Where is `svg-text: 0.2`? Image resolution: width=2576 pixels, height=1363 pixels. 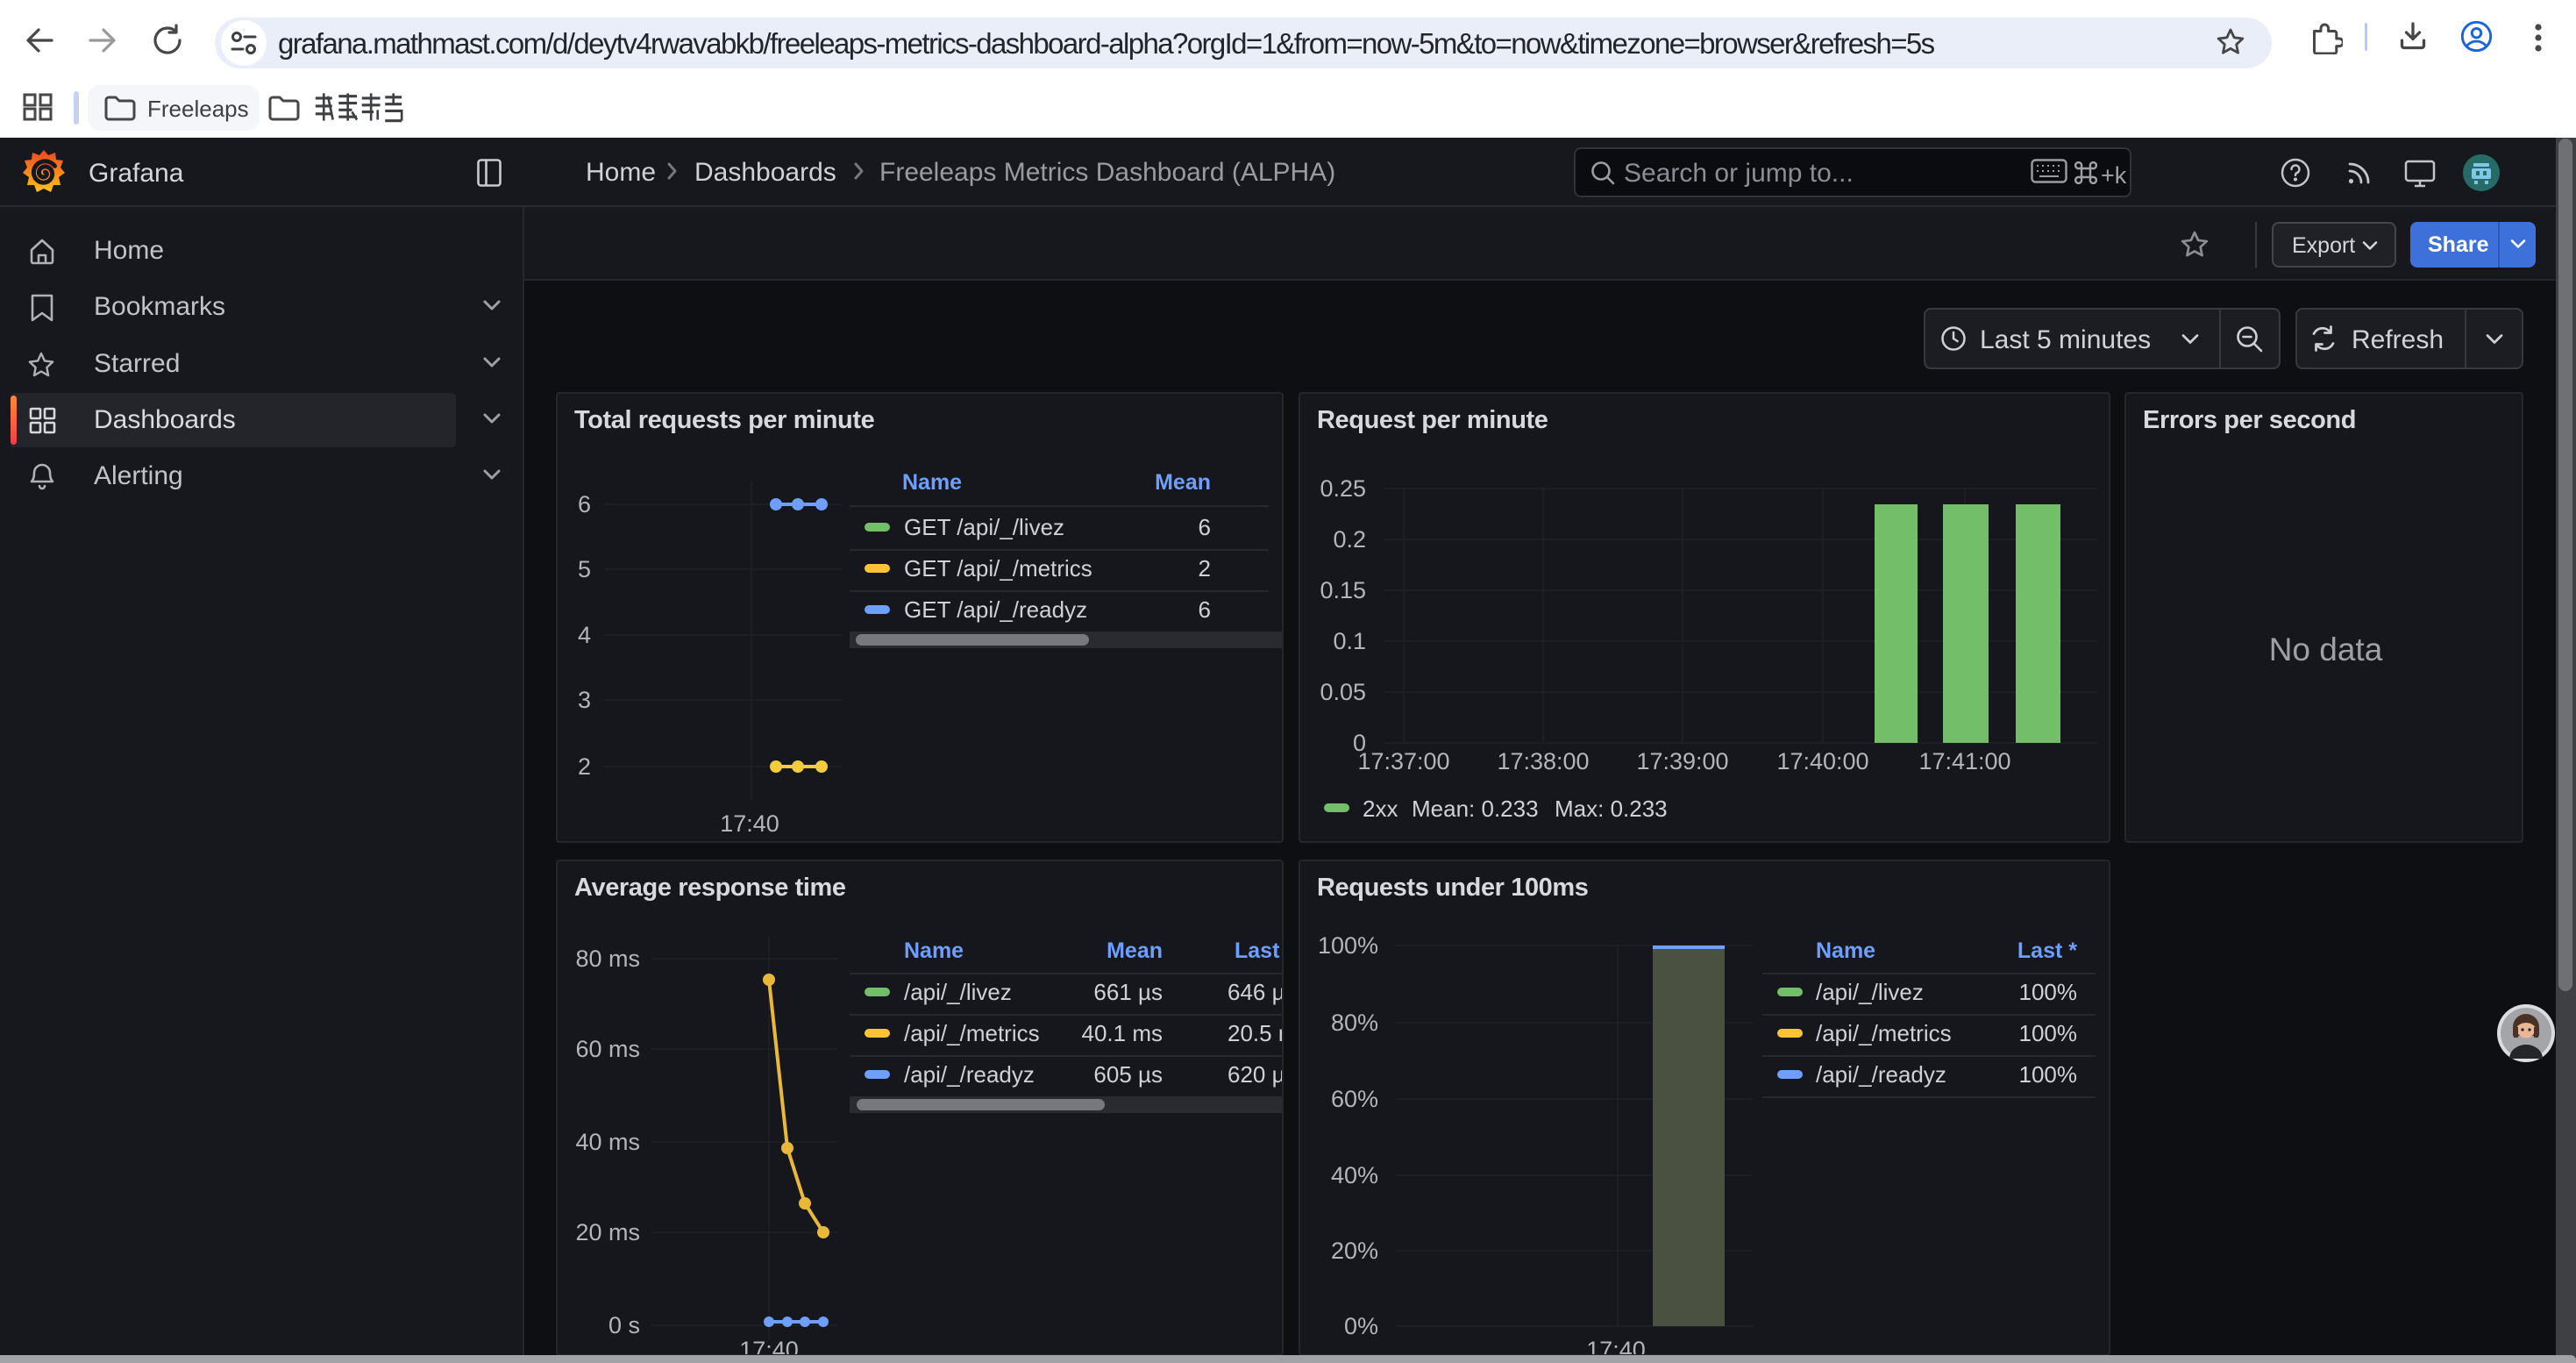
svg-text: 0.2 is located at coordinates (1349, 539).